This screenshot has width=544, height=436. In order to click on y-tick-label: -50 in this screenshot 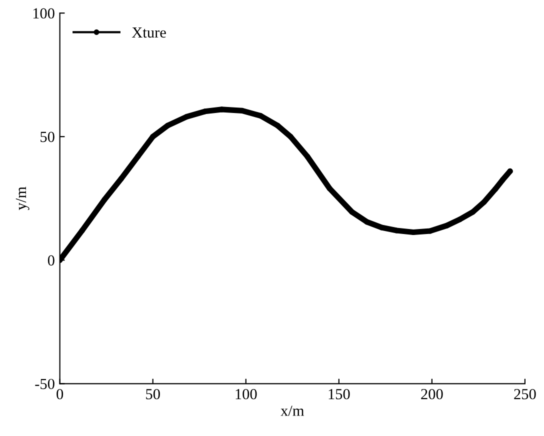, I will do `click(44, 384)`.